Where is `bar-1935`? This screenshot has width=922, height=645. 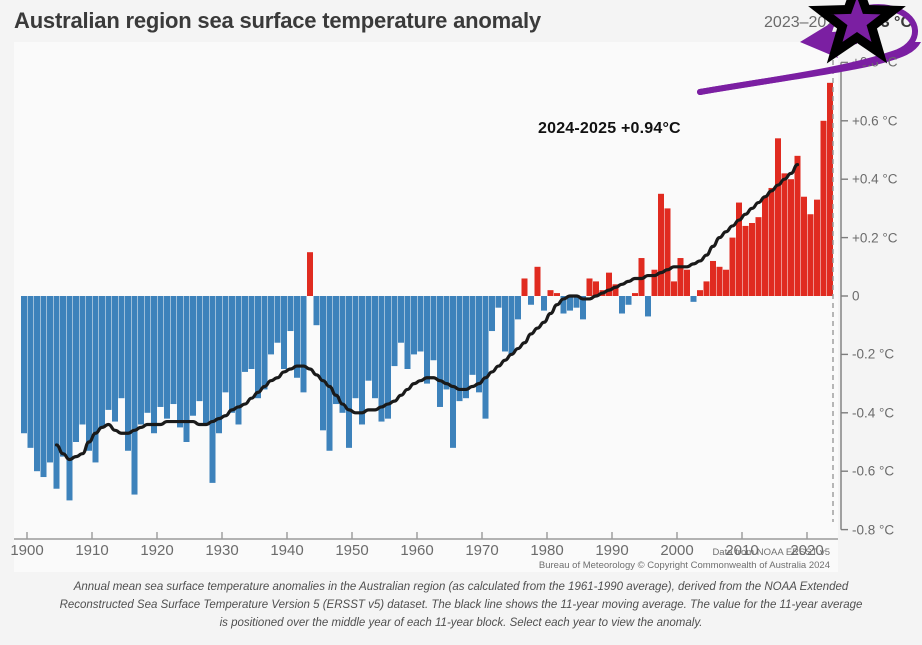
bar-1935 is located at coordinates (251, 332).